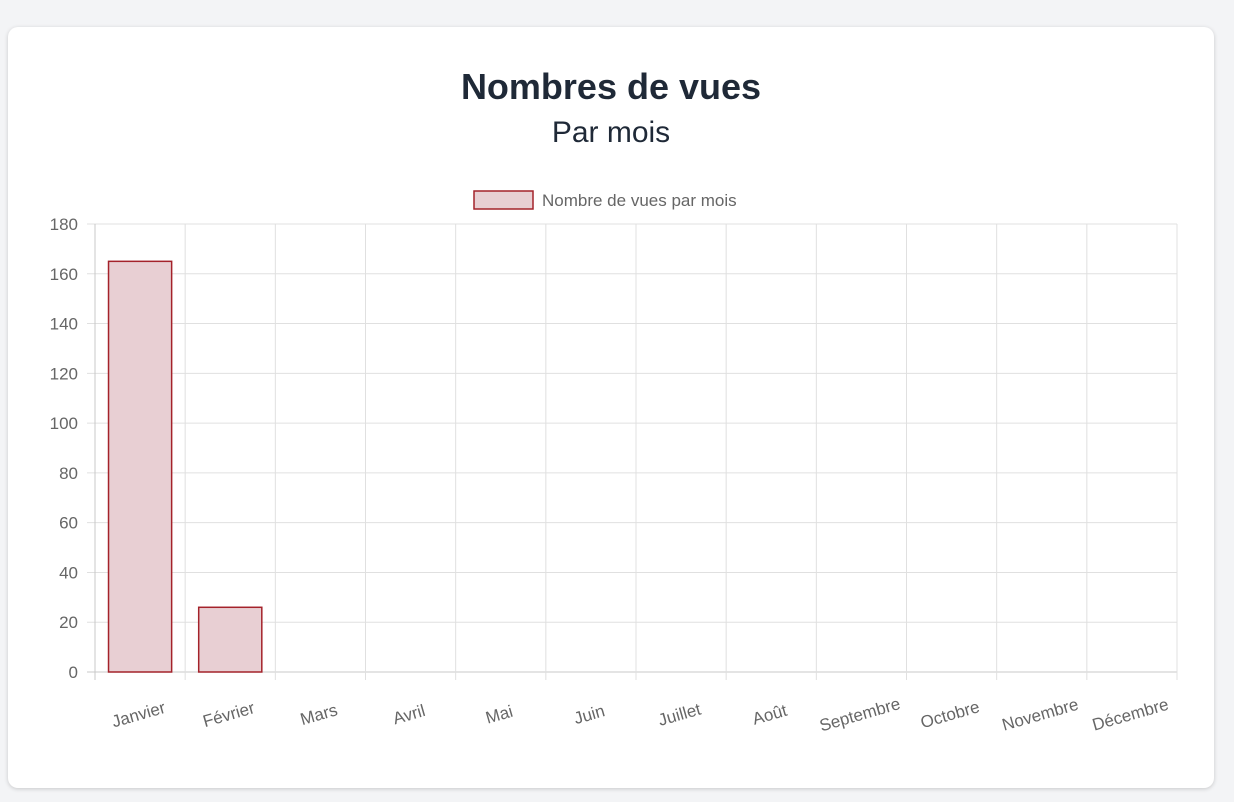 The height and width of the screenshot is (802, 1234). I want to click on legend: Nombre de vues par mois, so click(605, 200).